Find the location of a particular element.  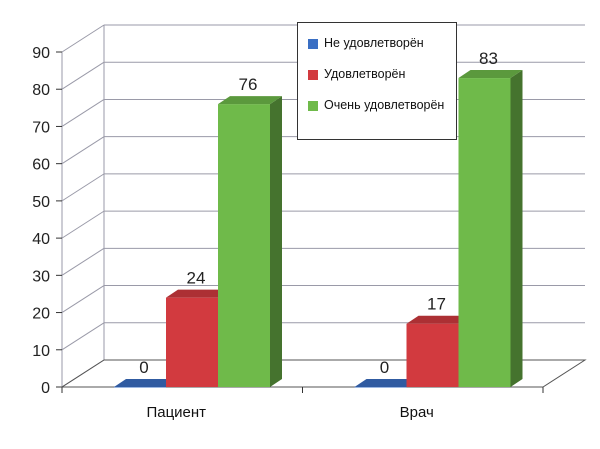

legend-item-very-satisfied: Очень удовлетворён is located at coordinates (378, 105).